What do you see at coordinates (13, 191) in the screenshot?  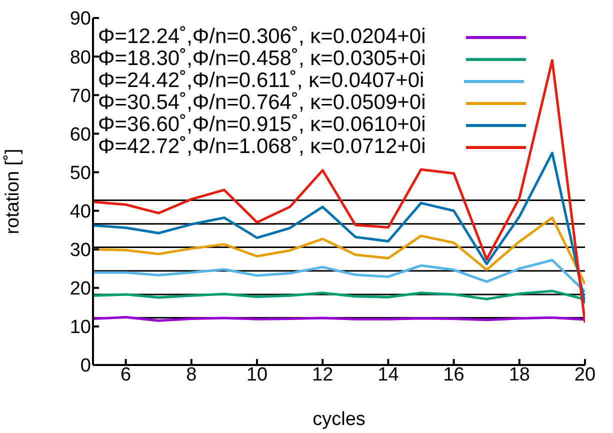 I see `y-axis-title: rotation [˚]` at bounding box center [13, 191].